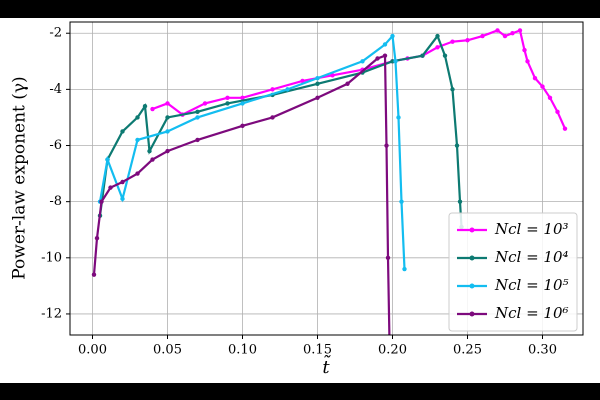 Image resolution: width=600 pixels, height=400 pixels. I want to click on x-tick-label: 0.25, so click(467, 350).